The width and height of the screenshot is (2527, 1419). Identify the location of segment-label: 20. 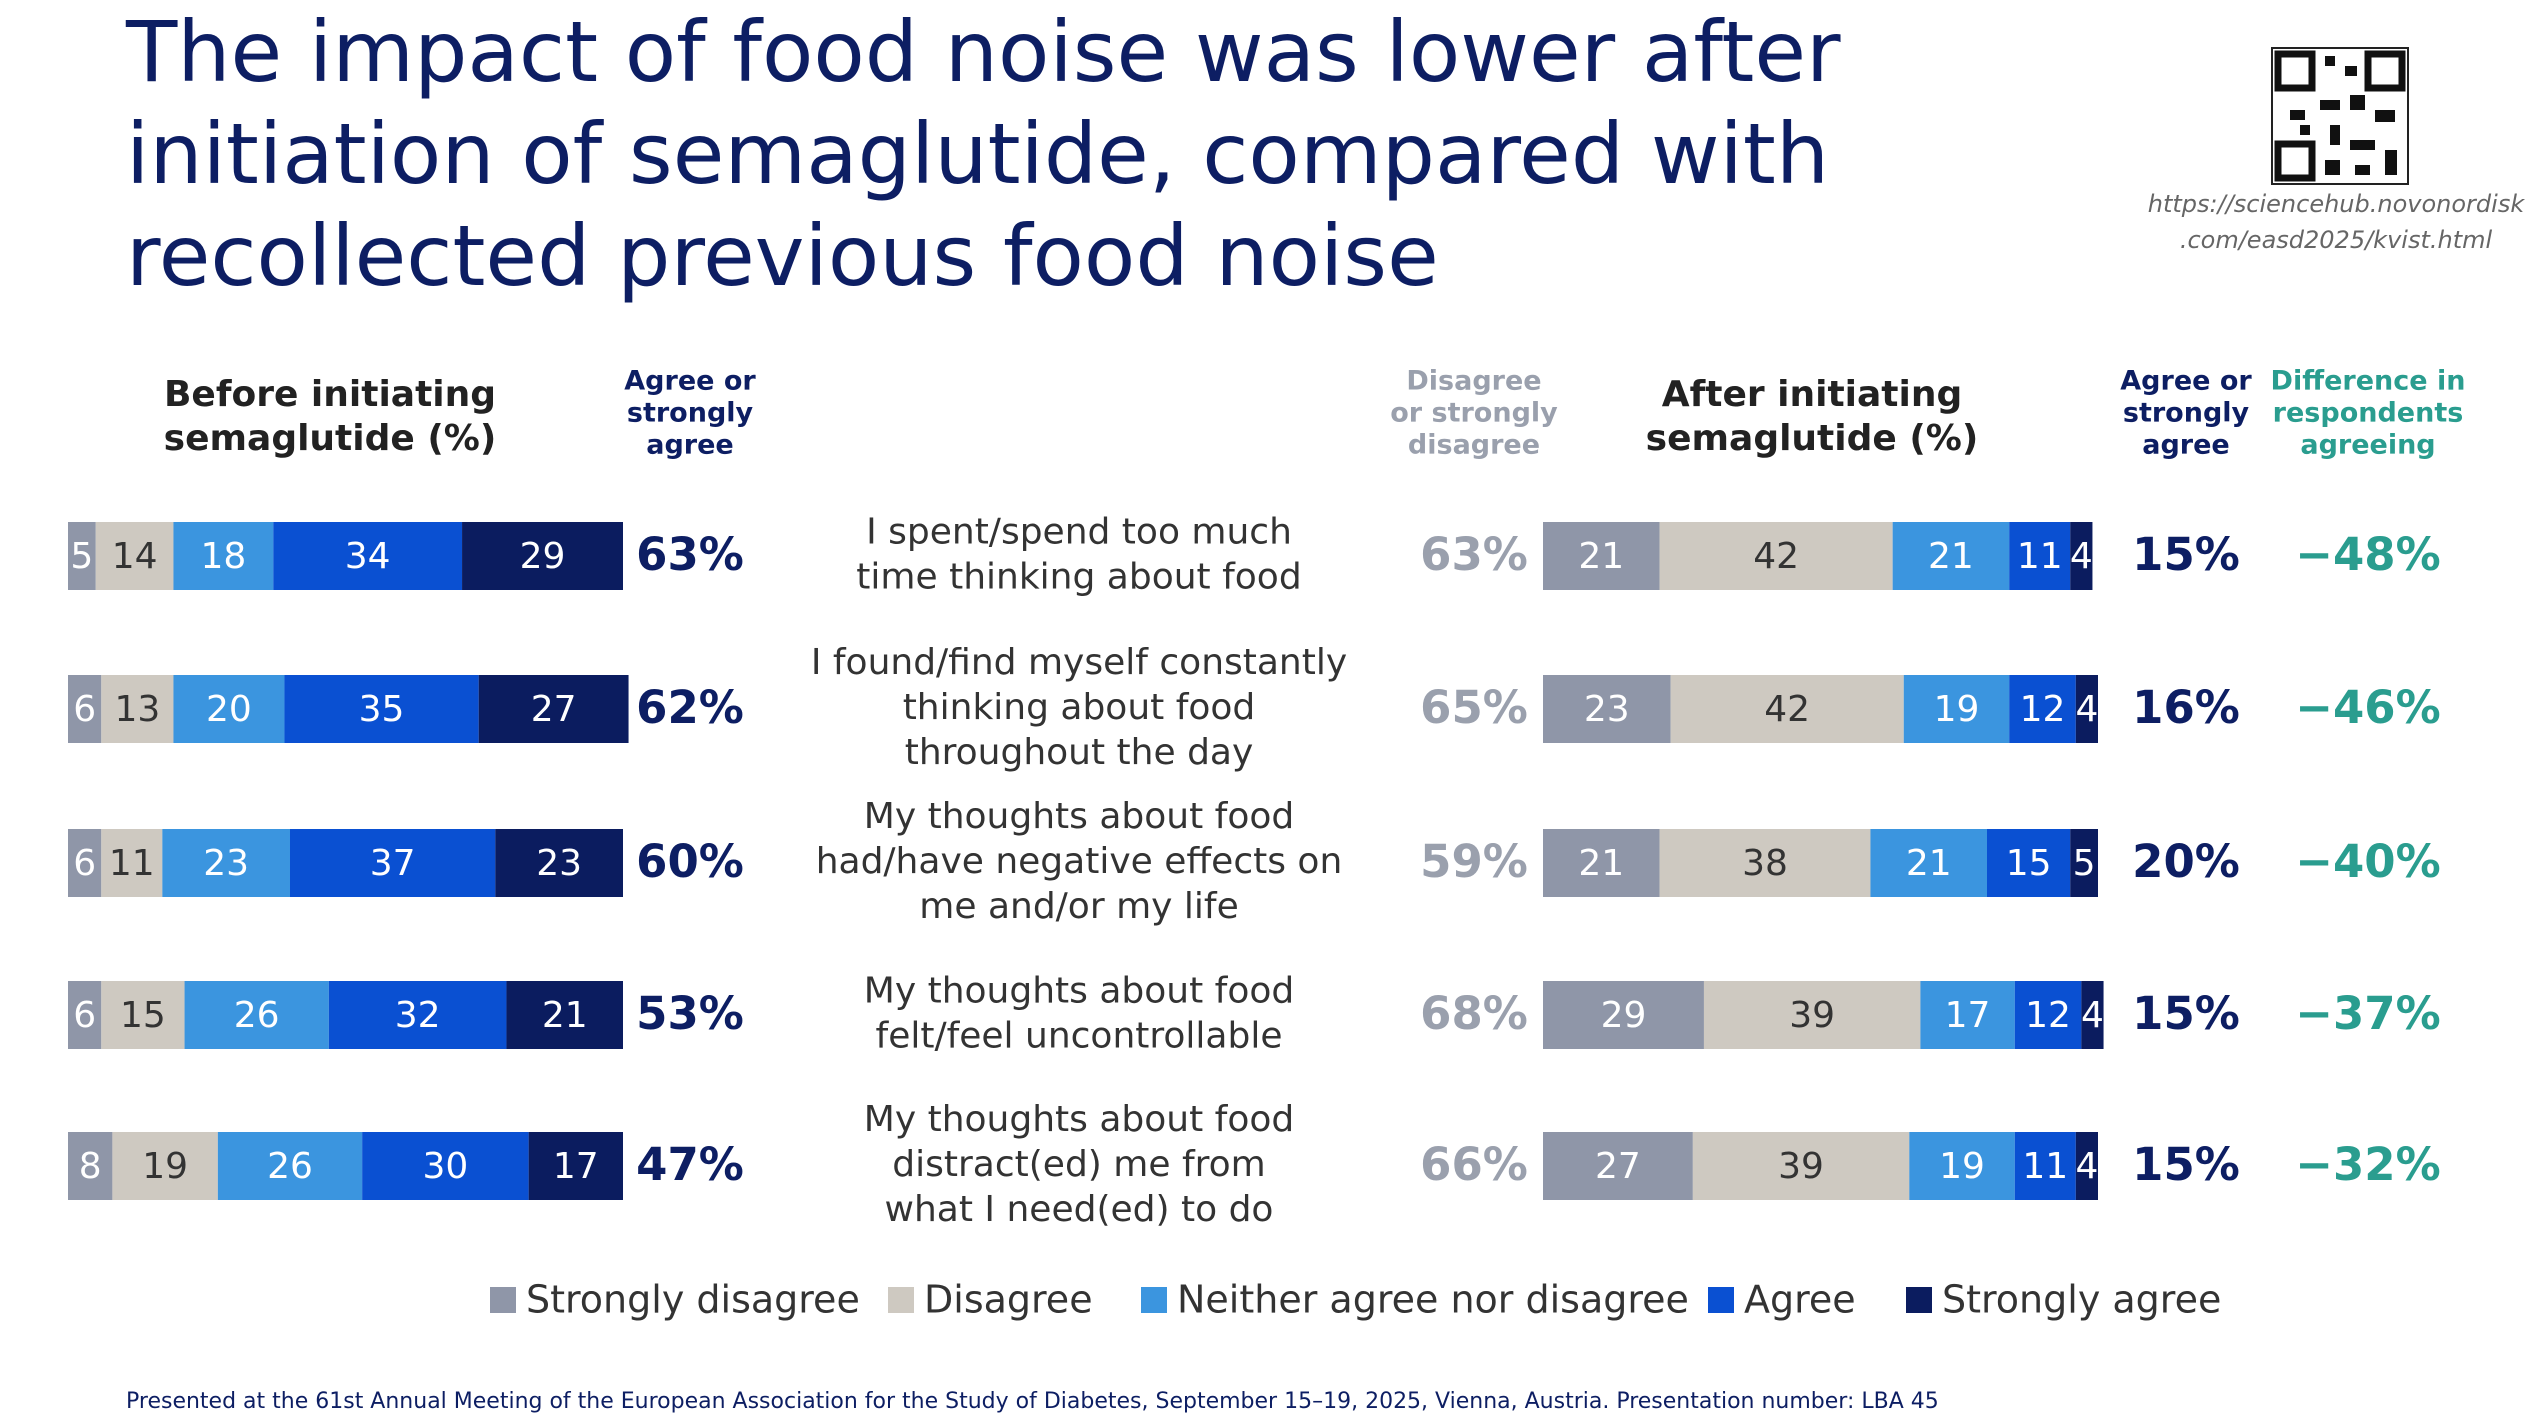
(229, 709).